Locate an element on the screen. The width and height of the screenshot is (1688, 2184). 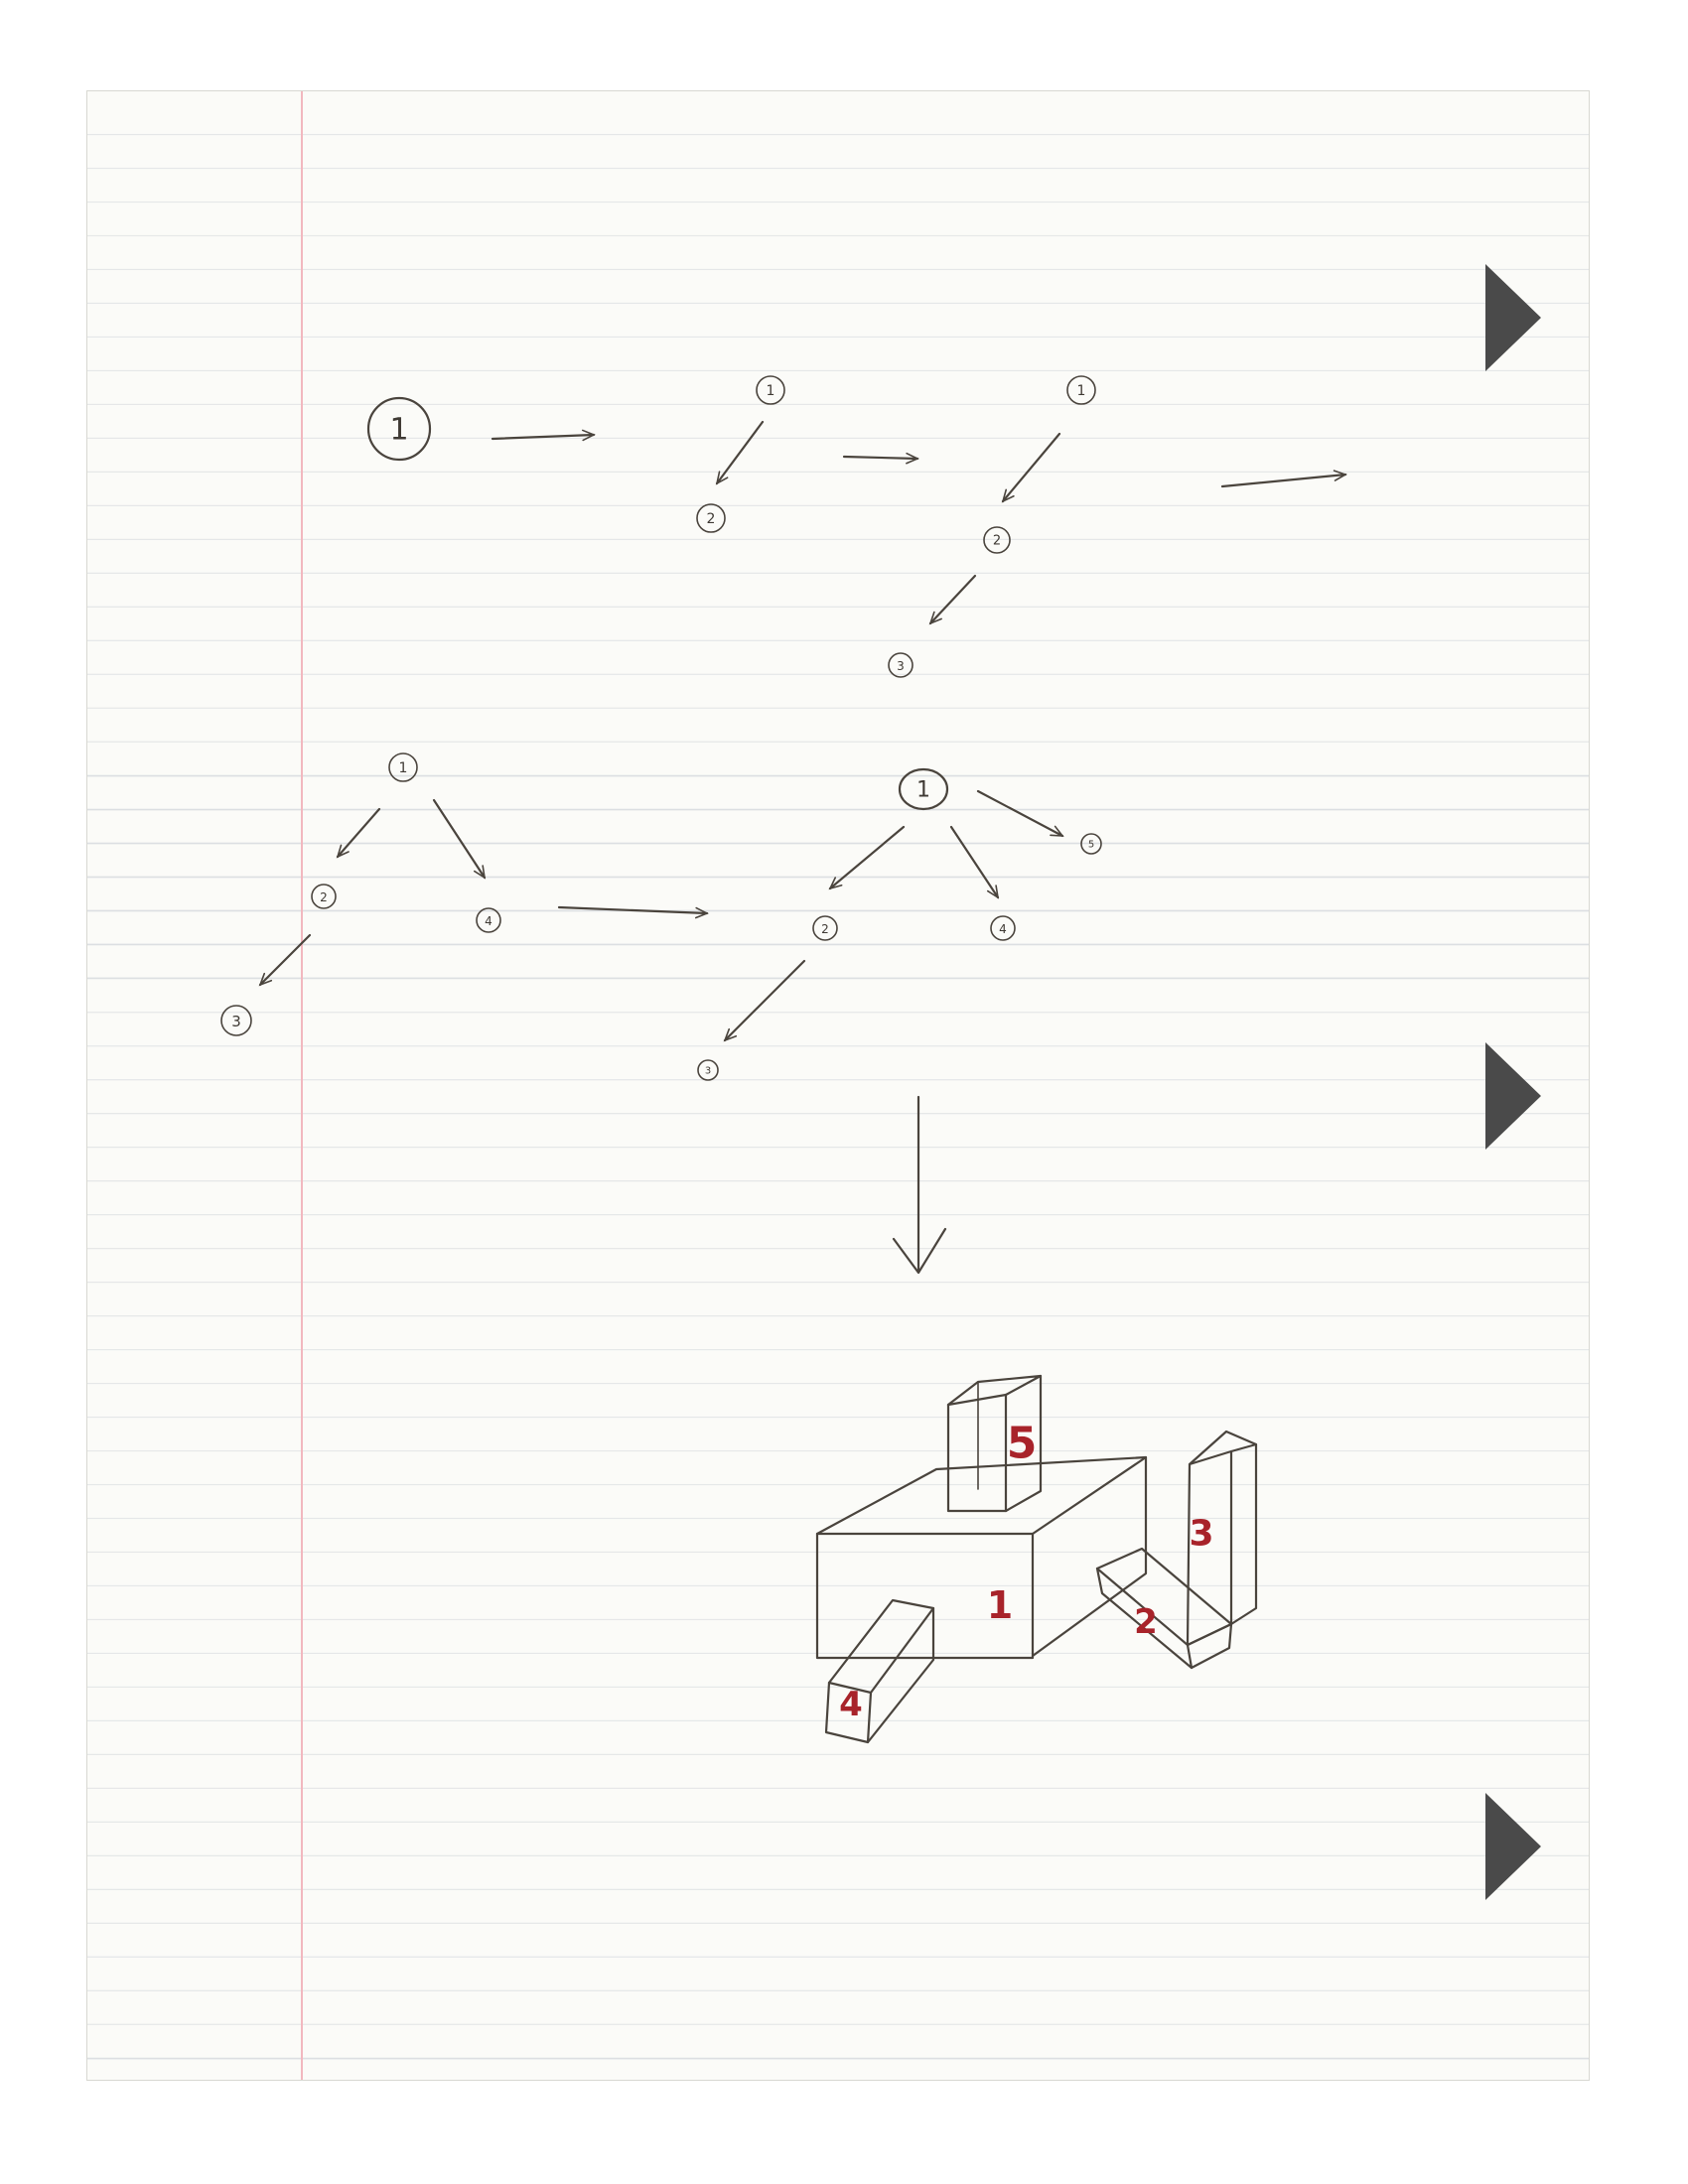
block-5-label: 5 is located at coordinates (1022, 1444).